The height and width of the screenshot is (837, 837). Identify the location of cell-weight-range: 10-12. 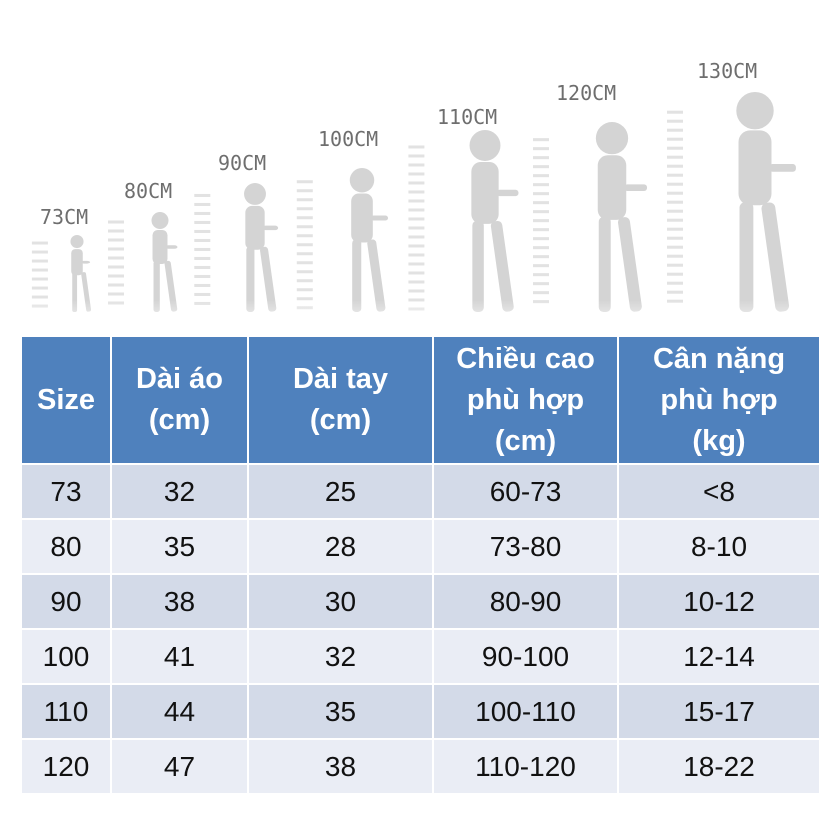
(719, 601).